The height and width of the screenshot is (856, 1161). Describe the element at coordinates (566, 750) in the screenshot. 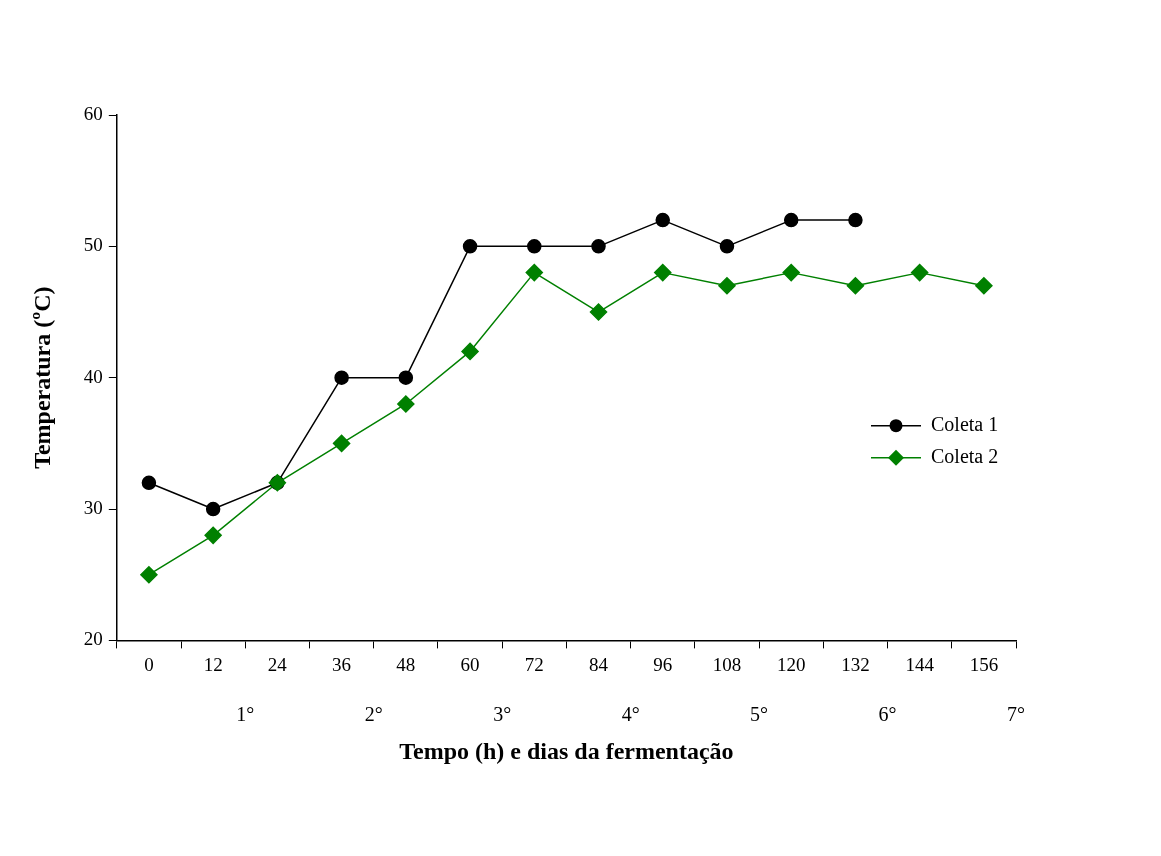

I see `x-axis-title: Tempo (h) e dias da fermentação` at that location.